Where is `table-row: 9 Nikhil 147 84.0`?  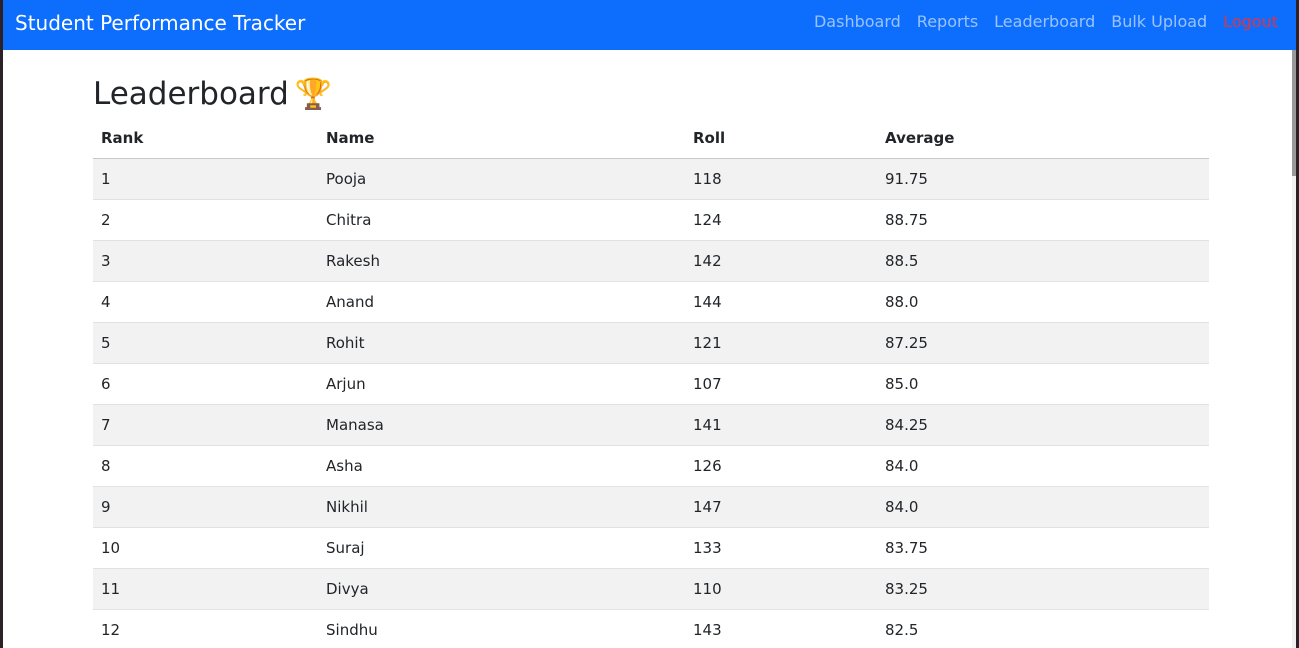 table-row: 9 Nikhil 147 84.0 is located at coordinates (651, 507).